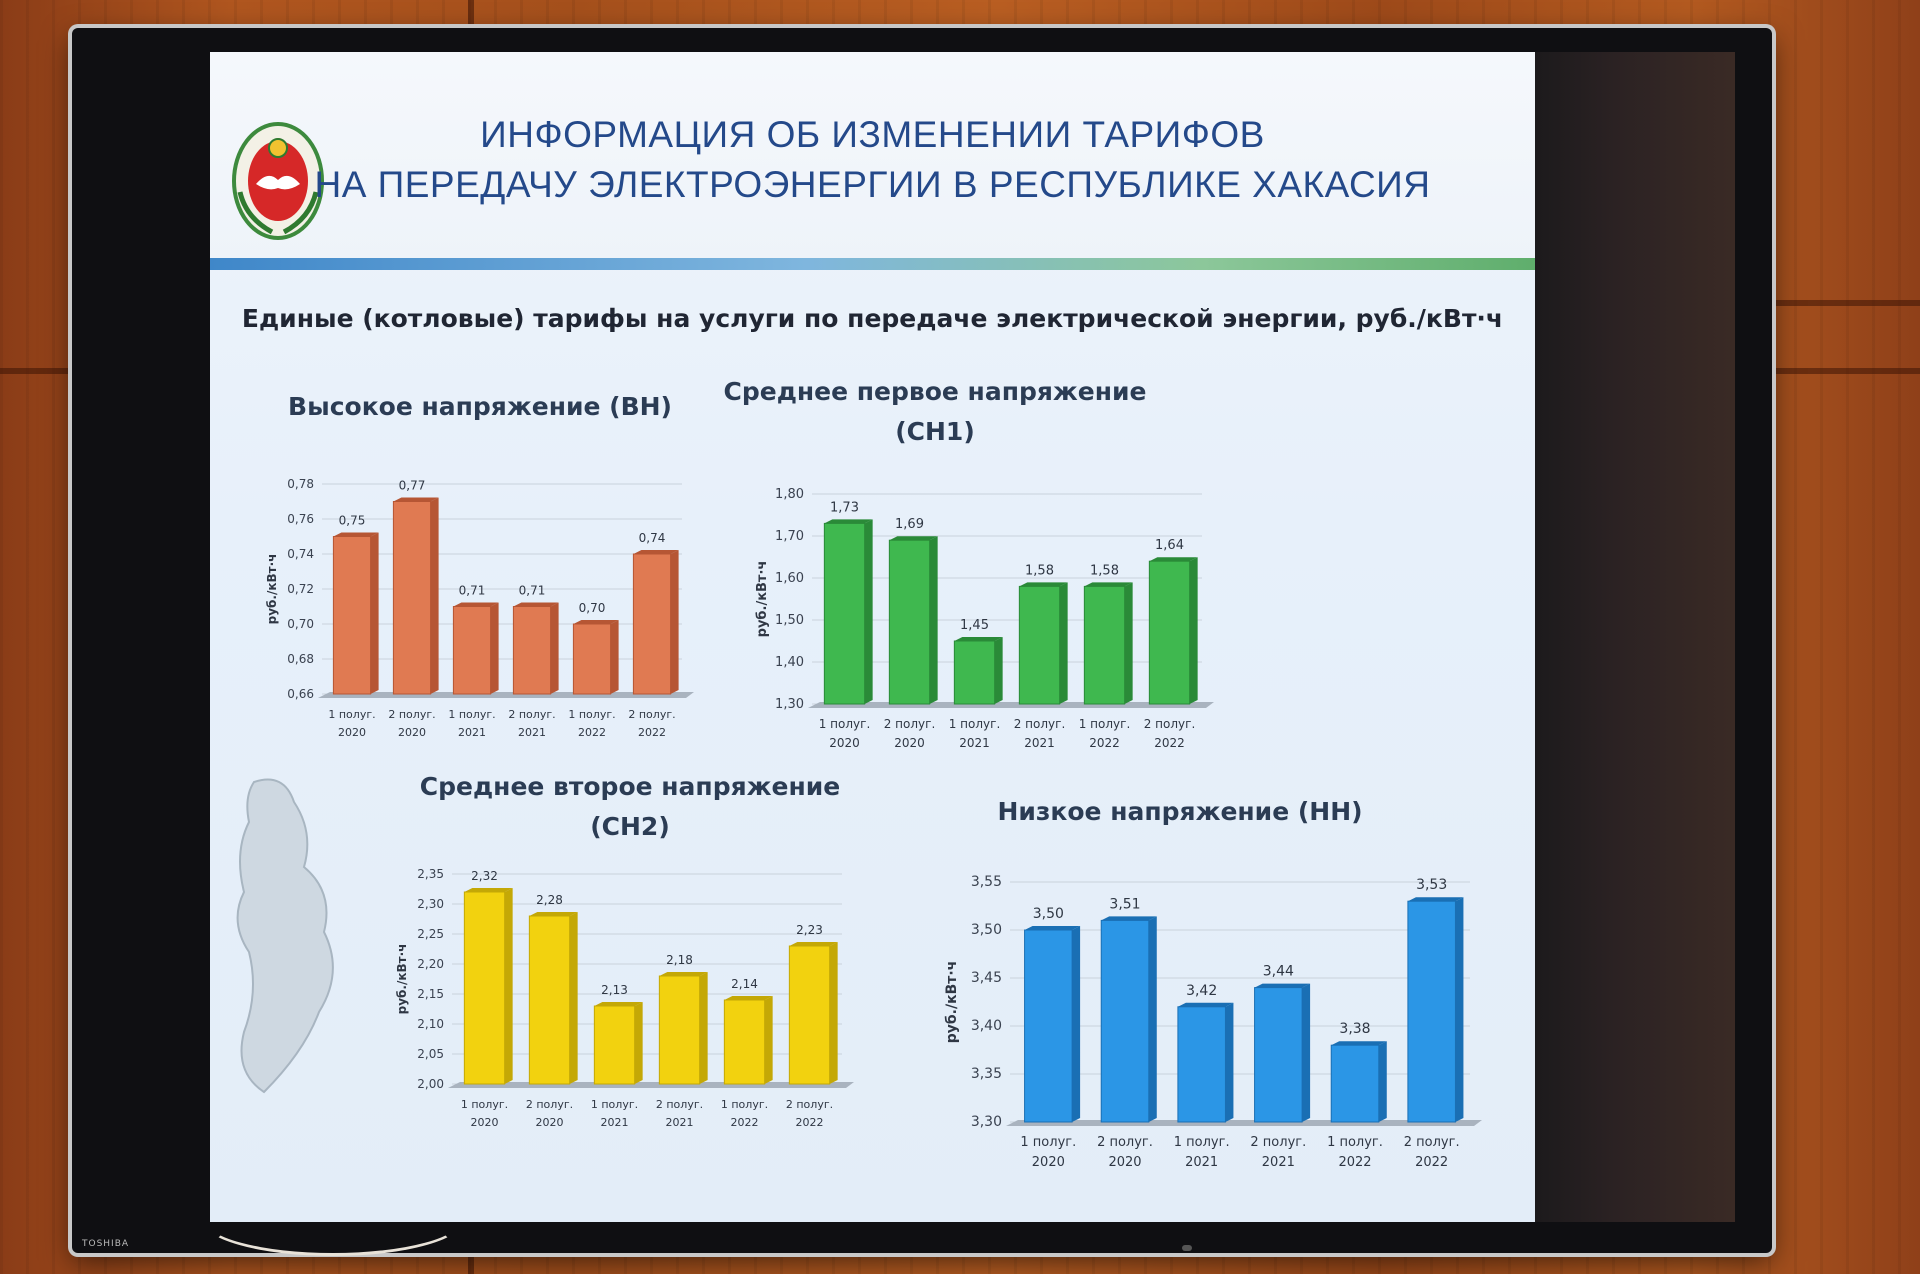 This screenshot has width=1920, height=1274. I want to click on bar-value-label: 3,51, so click(1124, 904).